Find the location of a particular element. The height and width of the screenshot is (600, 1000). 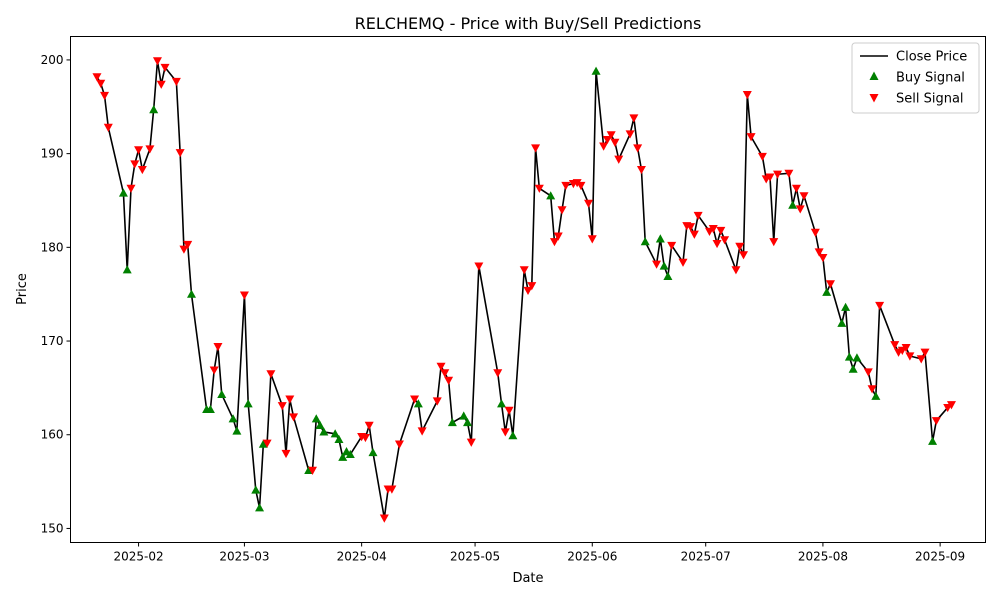

y-tick-label: 150 is located at coordinates (52, 528).